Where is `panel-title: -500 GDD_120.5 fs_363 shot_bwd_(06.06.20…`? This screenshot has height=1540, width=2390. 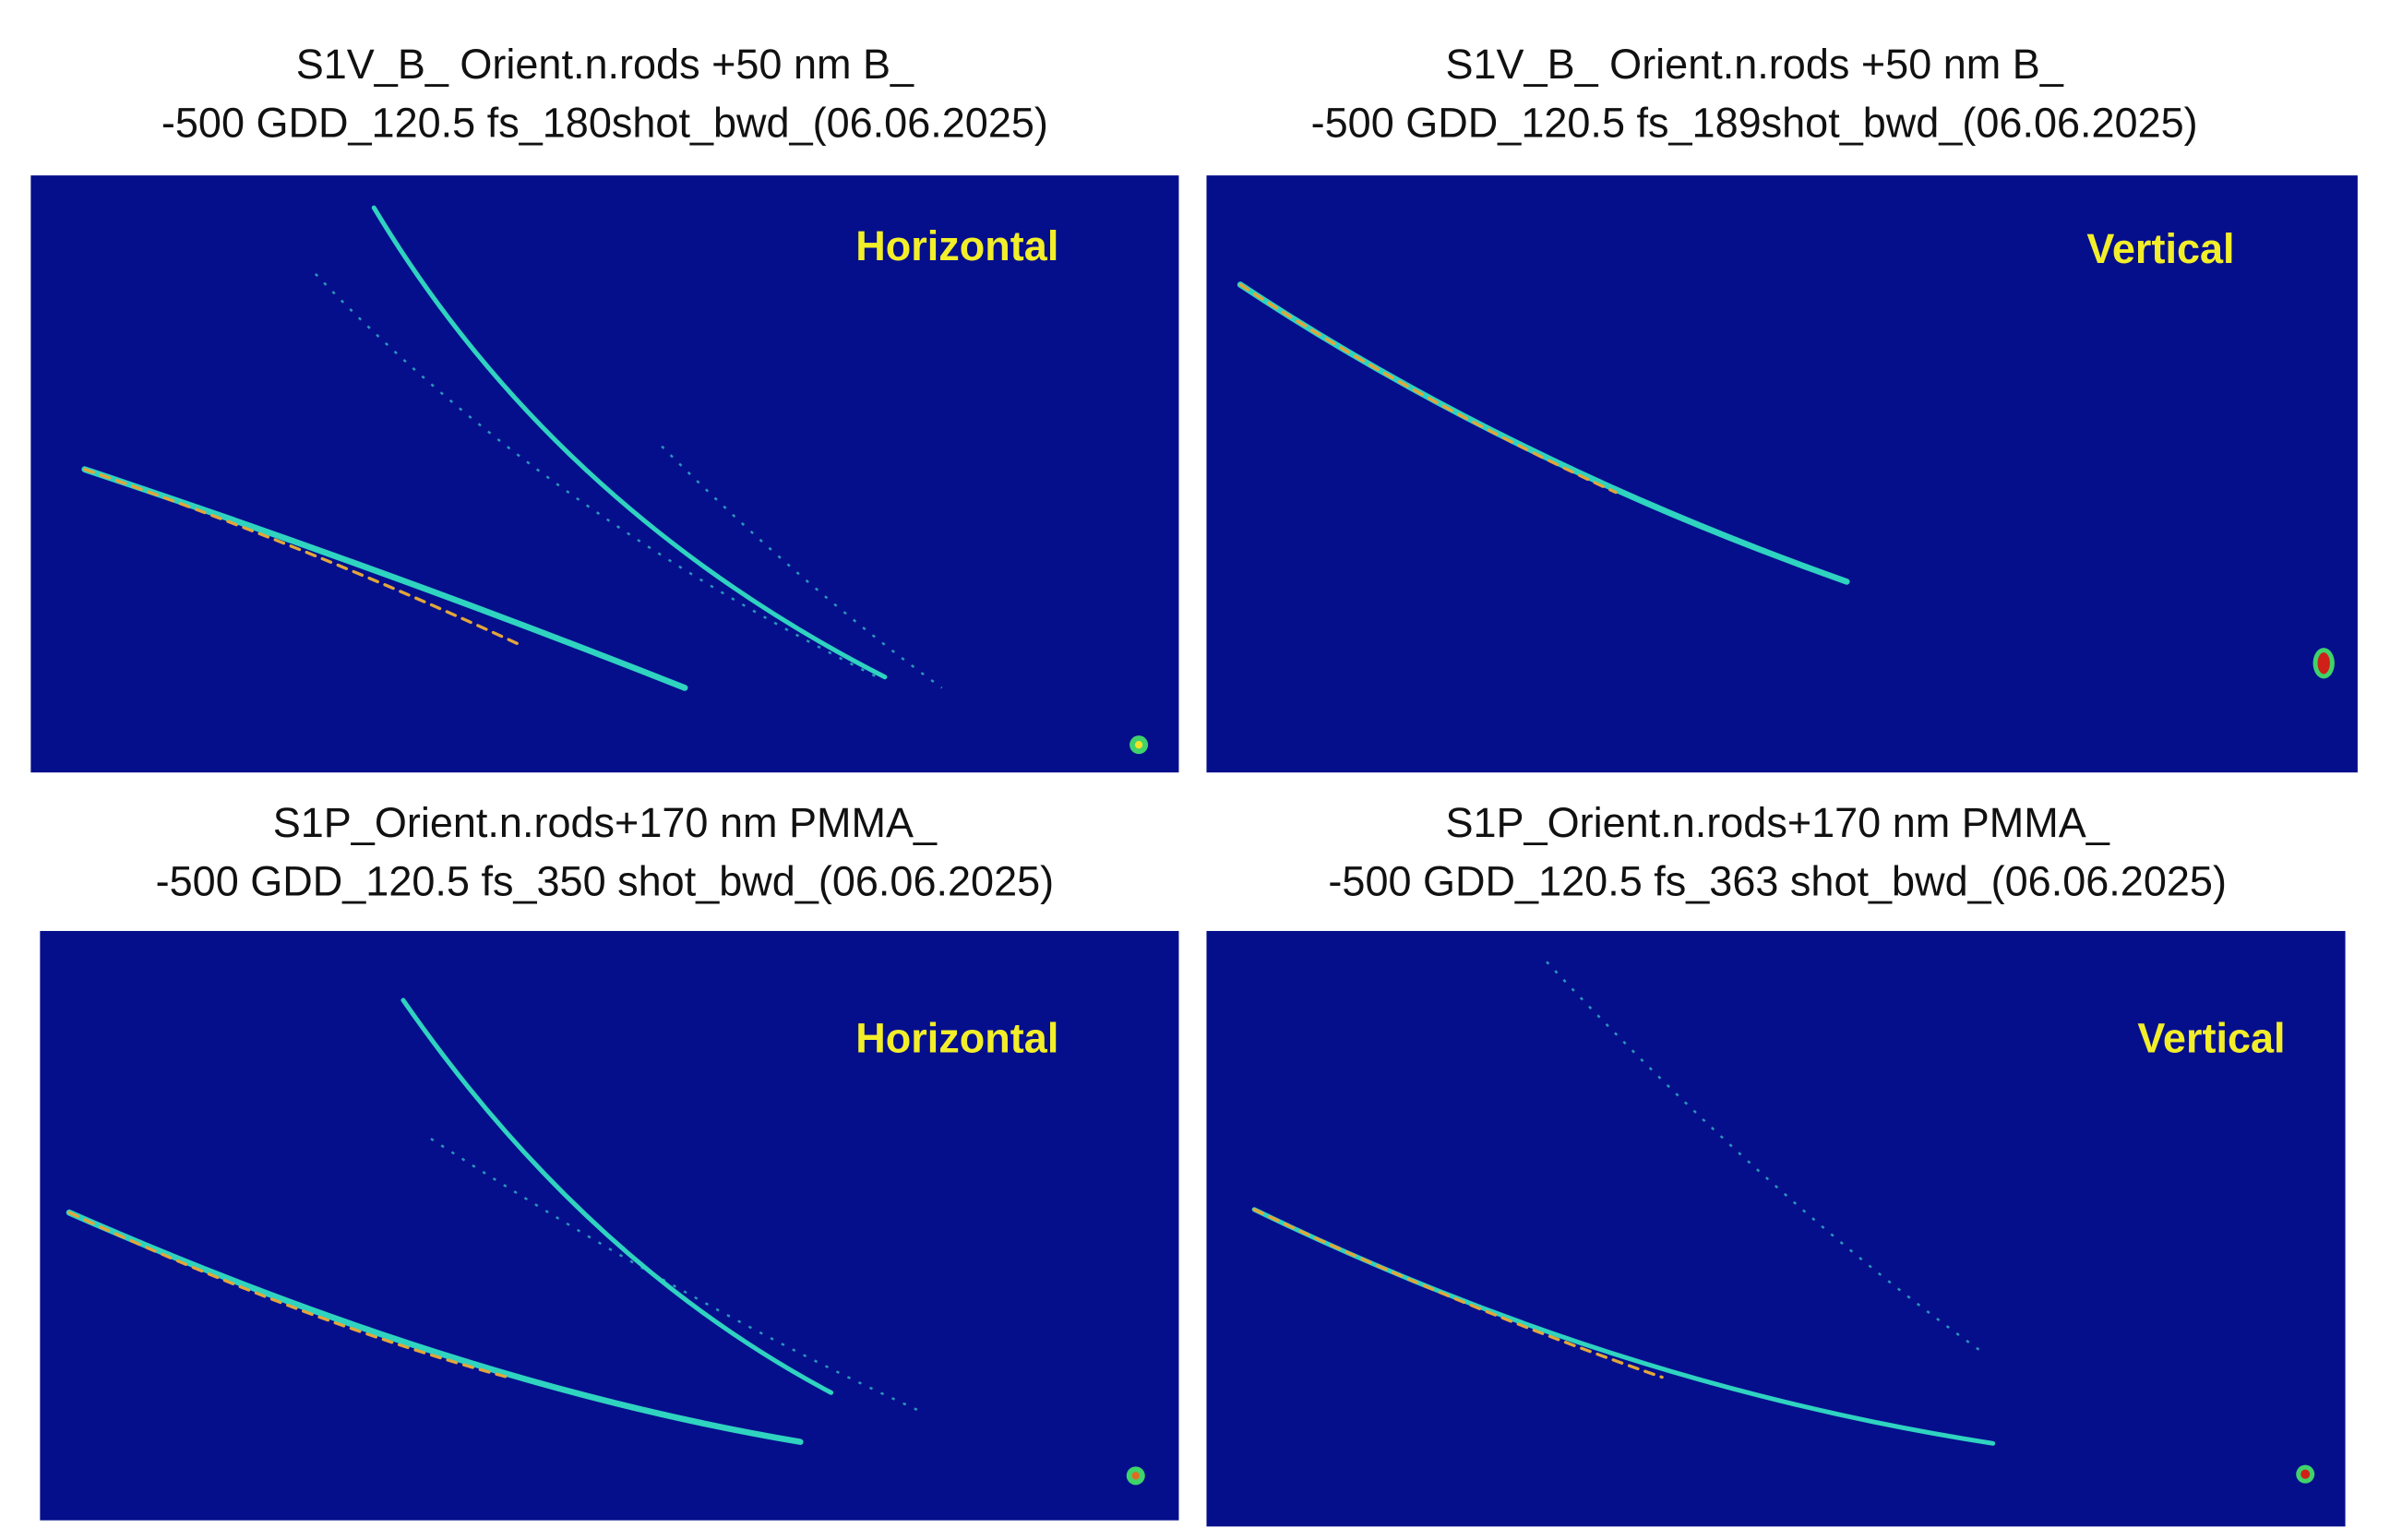
panel-title: -500 GDD_120.5 fs_363 shot_bwd_(06.06.20… is located at coordinates (1777, 881).